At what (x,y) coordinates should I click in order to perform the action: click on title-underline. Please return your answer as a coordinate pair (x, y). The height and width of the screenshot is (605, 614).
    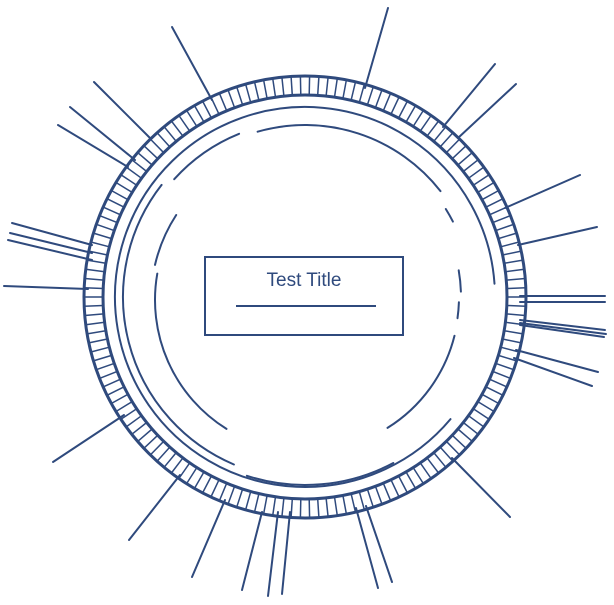
    Looking at the image, I should click on (306, 306).